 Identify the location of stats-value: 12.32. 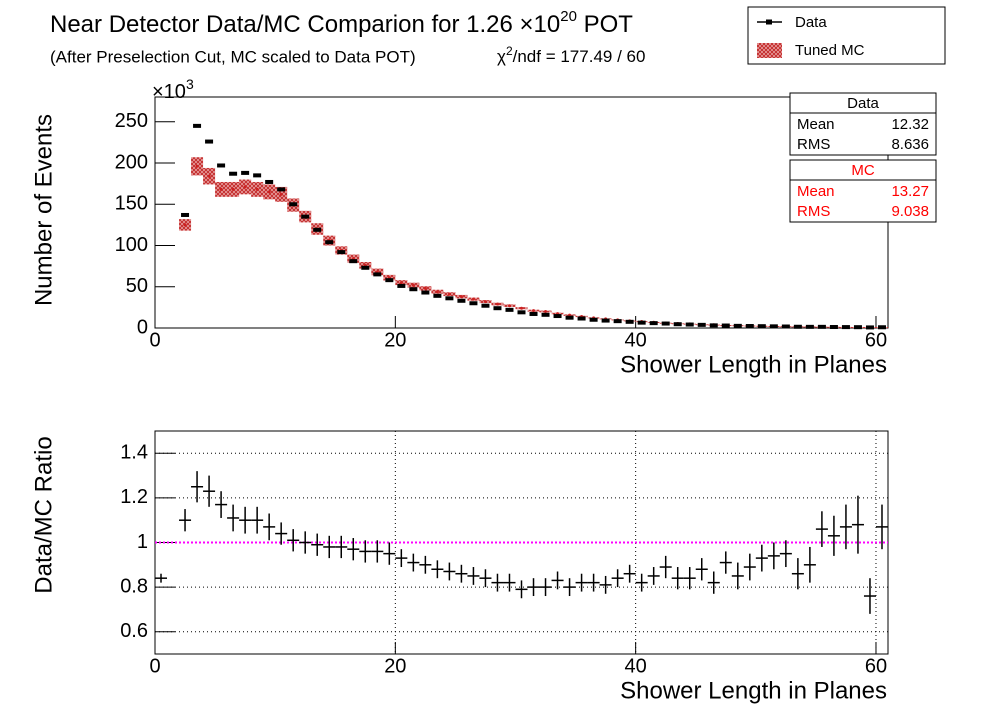
(910, 124).